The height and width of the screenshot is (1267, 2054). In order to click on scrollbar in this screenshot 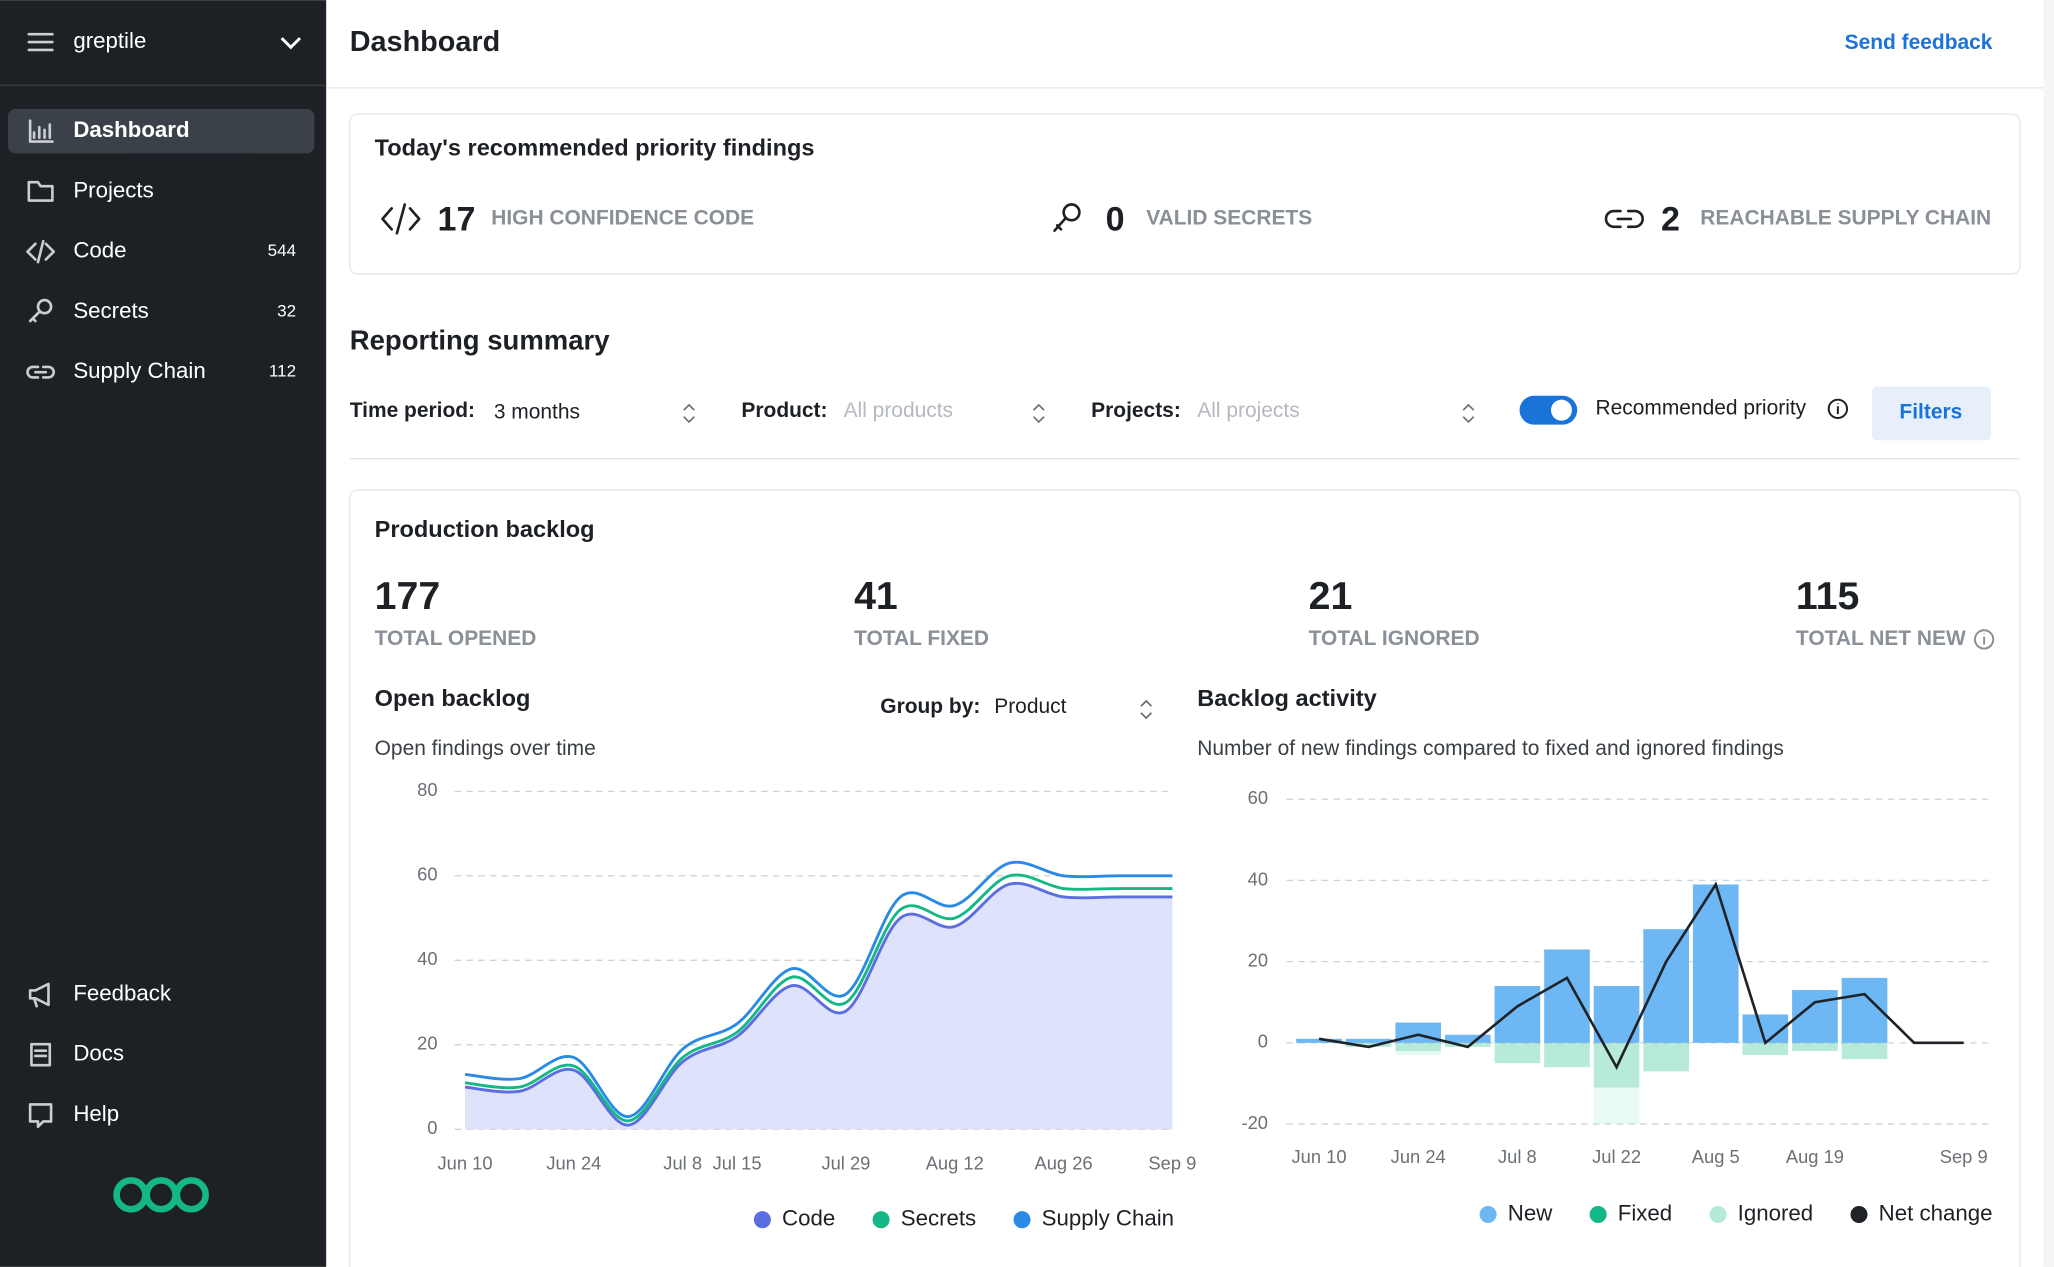, I will do `click(2048, 633)`.